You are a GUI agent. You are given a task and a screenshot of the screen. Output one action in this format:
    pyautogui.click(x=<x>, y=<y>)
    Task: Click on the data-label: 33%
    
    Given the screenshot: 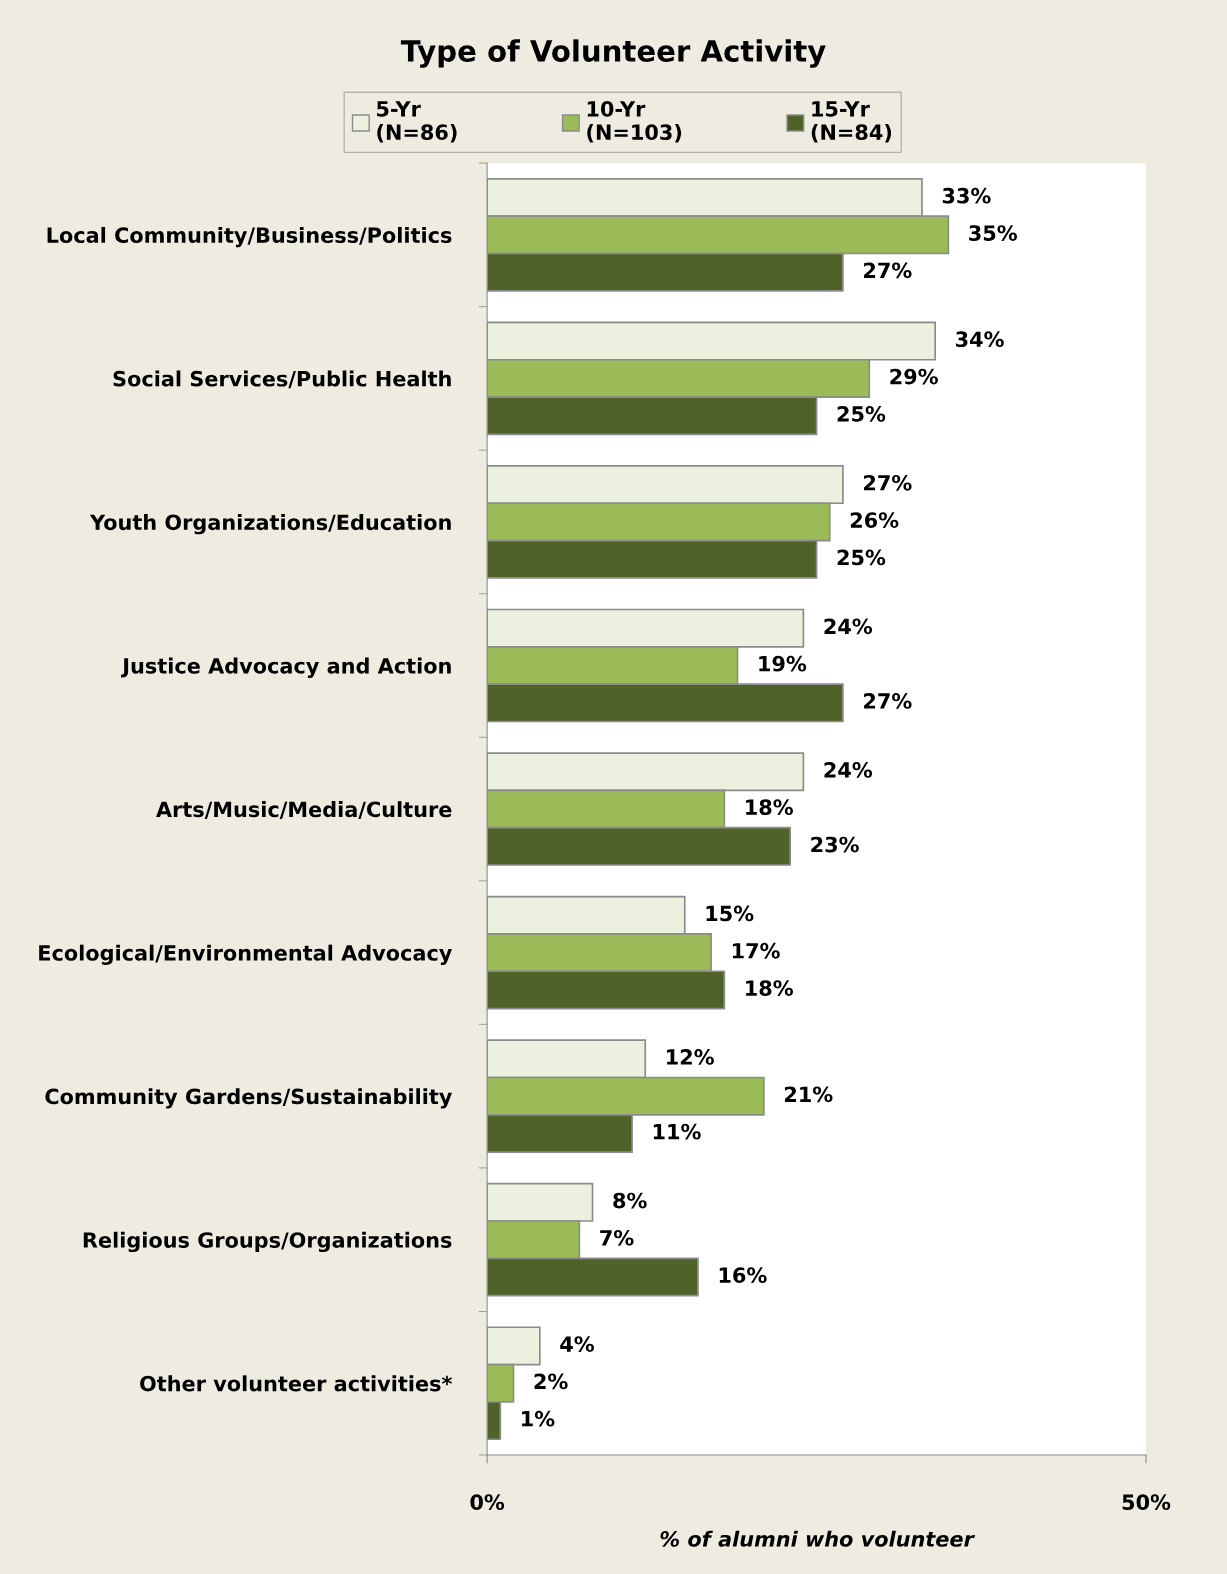 What is the action you would take?
    pyautogui.click(x=966, y=195)
    